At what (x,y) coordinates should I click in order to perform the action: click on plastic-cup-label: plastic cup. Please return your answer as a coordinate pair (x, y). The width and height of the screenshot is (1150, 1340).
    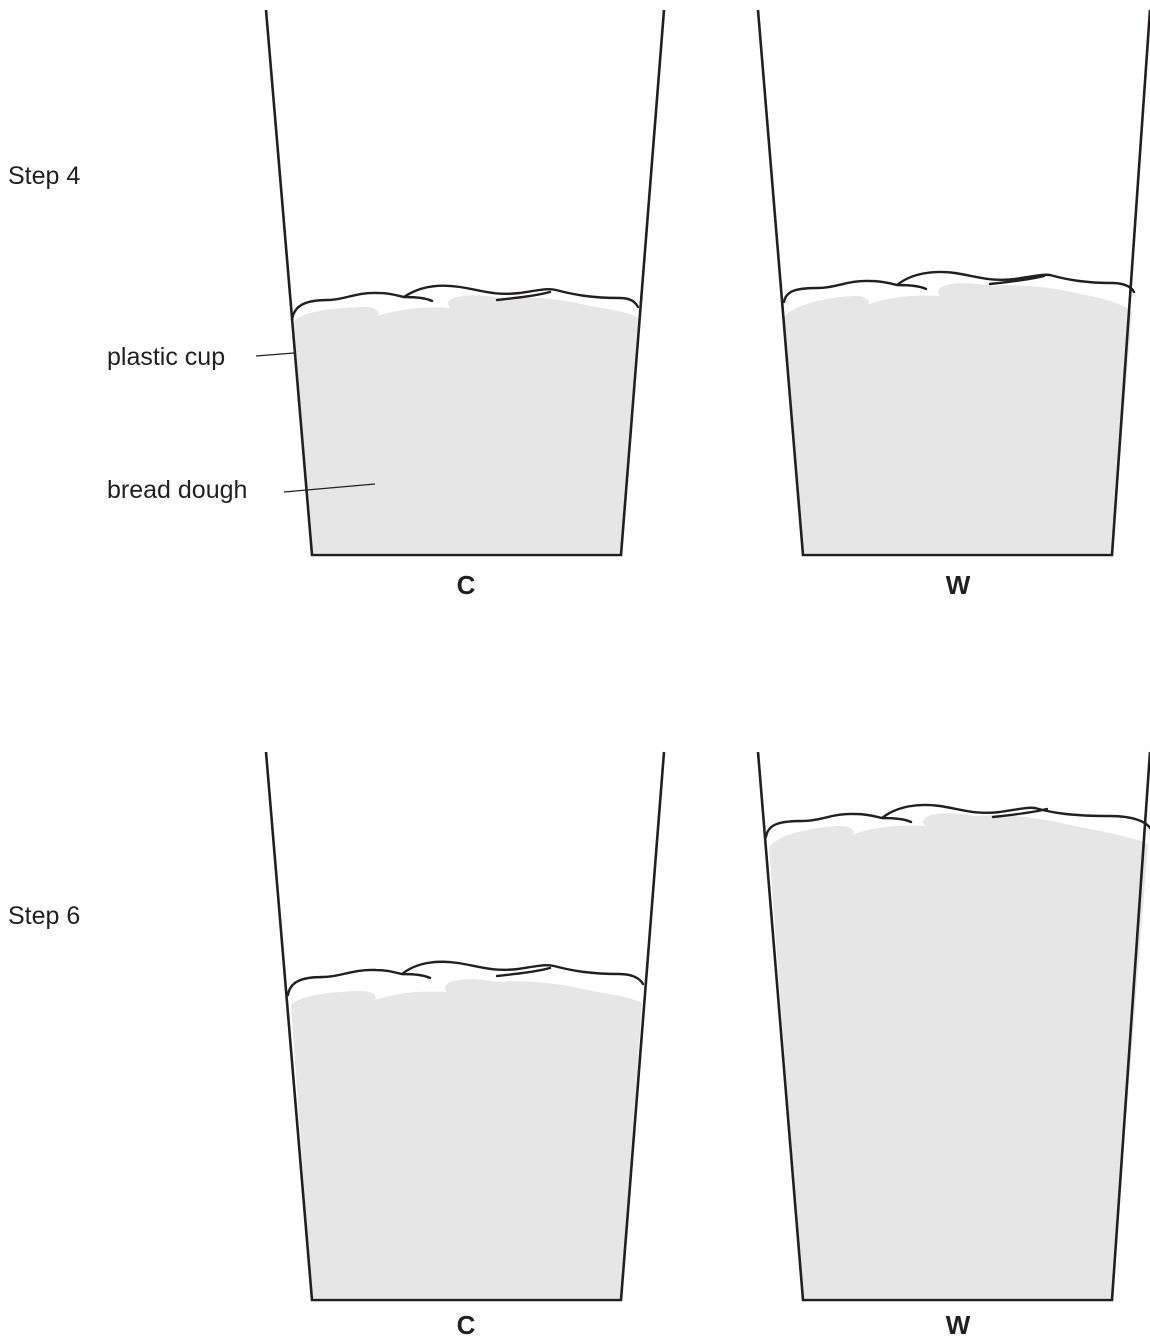
    Looking at the image, I should click on (166, 357).